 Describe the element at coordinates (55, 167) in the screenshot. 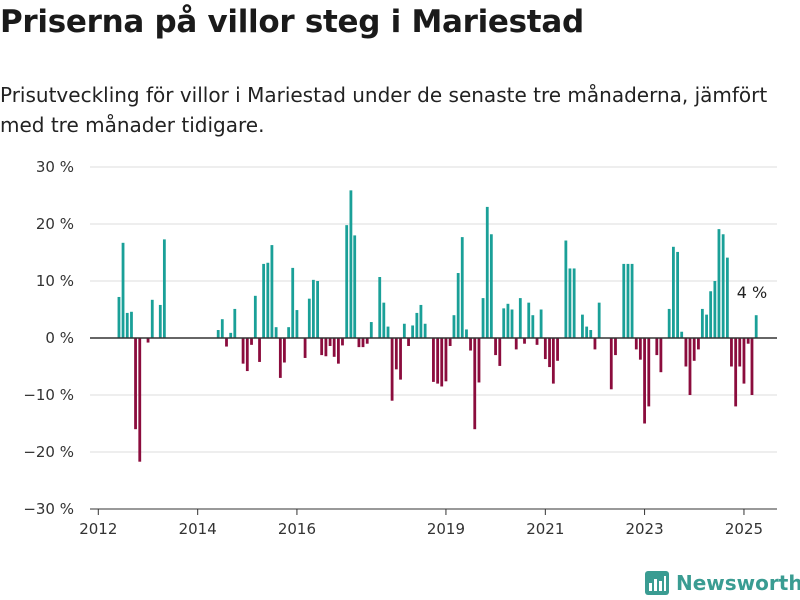

I see `y-tick-label: 30 %` at that location.